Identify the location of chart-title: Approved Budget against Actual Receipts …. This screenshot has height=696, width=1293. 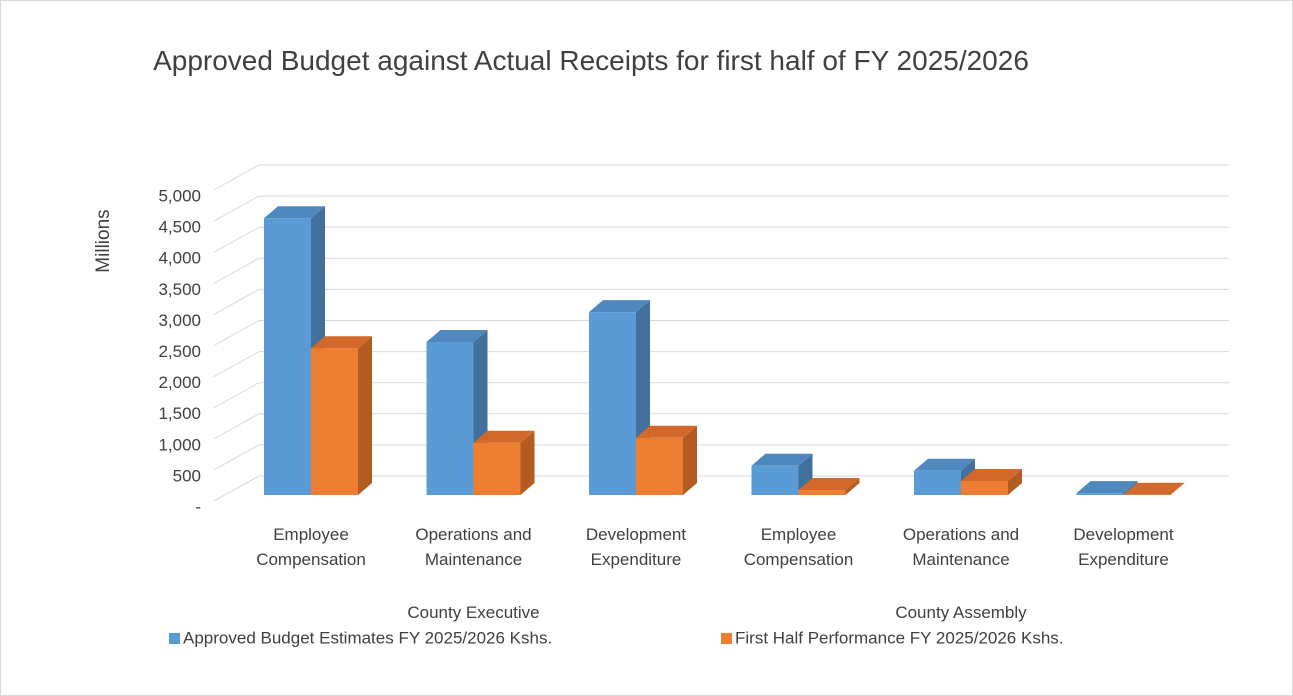
(591, 60).